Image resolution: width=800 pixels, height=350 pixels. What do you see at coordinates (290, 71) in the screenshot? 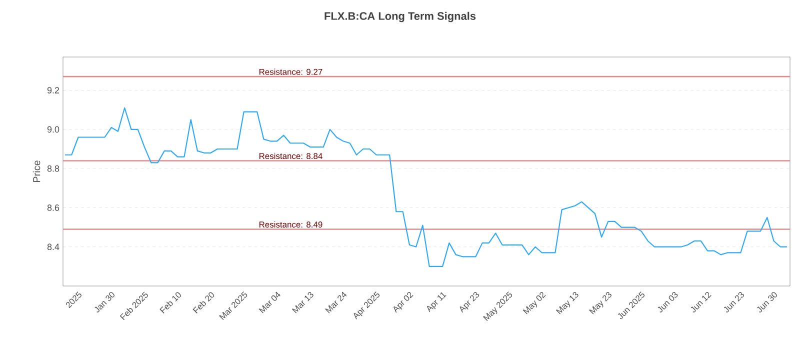
I see `ref-line-label: Resistance: 9.27` at bounding box center [290, 71].